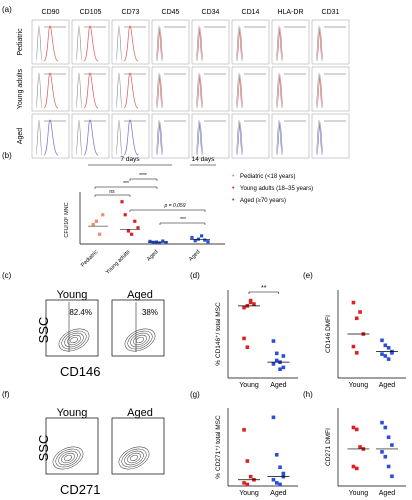 The height and width of the screenshot is (500, 412). What do you see at coordinates (263, 201) in the screenshot?
I see `legend-label-aged: Aged (≥70 years)` at bounding box center [263, 201].